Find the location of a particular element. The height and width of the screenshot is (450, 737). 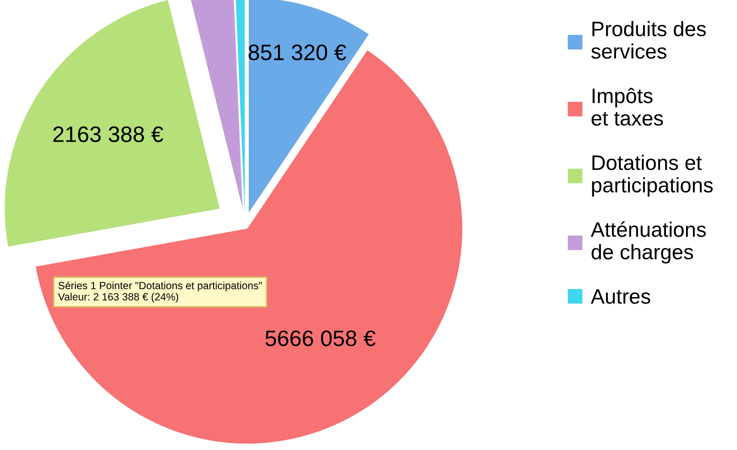

data-label: 5666 058 € is located at coordinates (320, 338).